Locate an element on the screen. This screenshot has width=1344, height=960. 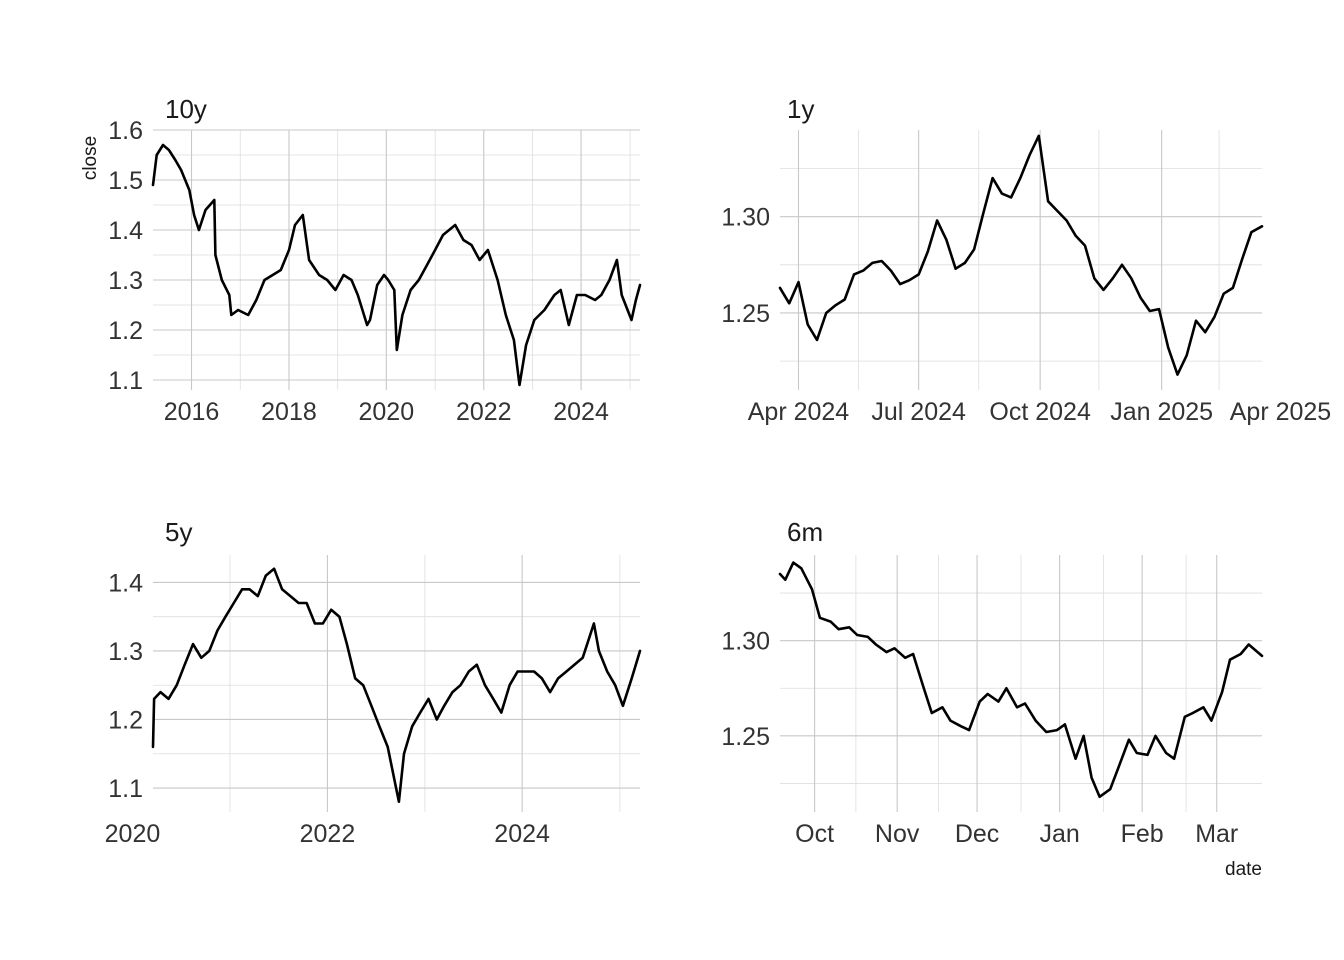
panel-5y: 1.1 1.2 1.3 1.4 2020 2022 2024 5y is located at coordinates (373, 682).